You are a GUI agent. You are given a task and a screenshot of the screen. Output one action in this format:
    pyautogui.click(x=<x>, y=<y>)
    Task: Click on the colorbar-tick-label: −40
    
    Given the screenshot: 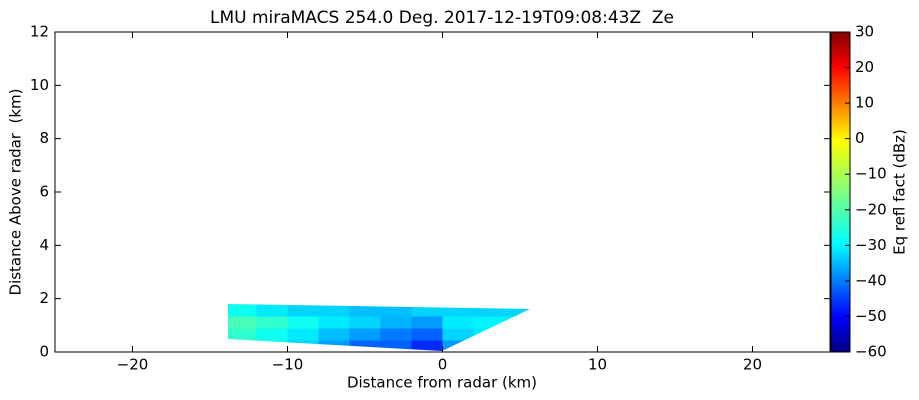 What is the action you would take?
    pyautogui.click(x=871, y=280)
    